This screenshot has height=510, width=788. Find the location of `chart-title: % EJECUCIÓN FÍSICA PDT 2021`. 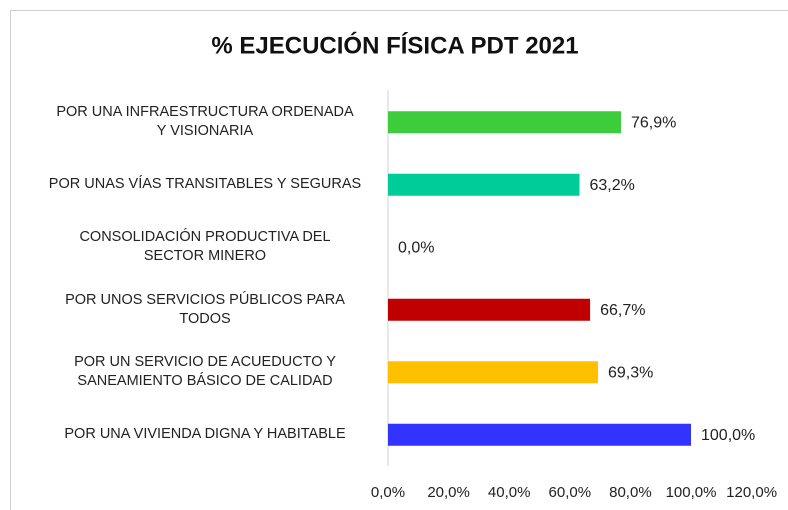

chart-title: % EJECUCIÓN FÍSICA PDT 2021 is located at coordinates (394, 45).